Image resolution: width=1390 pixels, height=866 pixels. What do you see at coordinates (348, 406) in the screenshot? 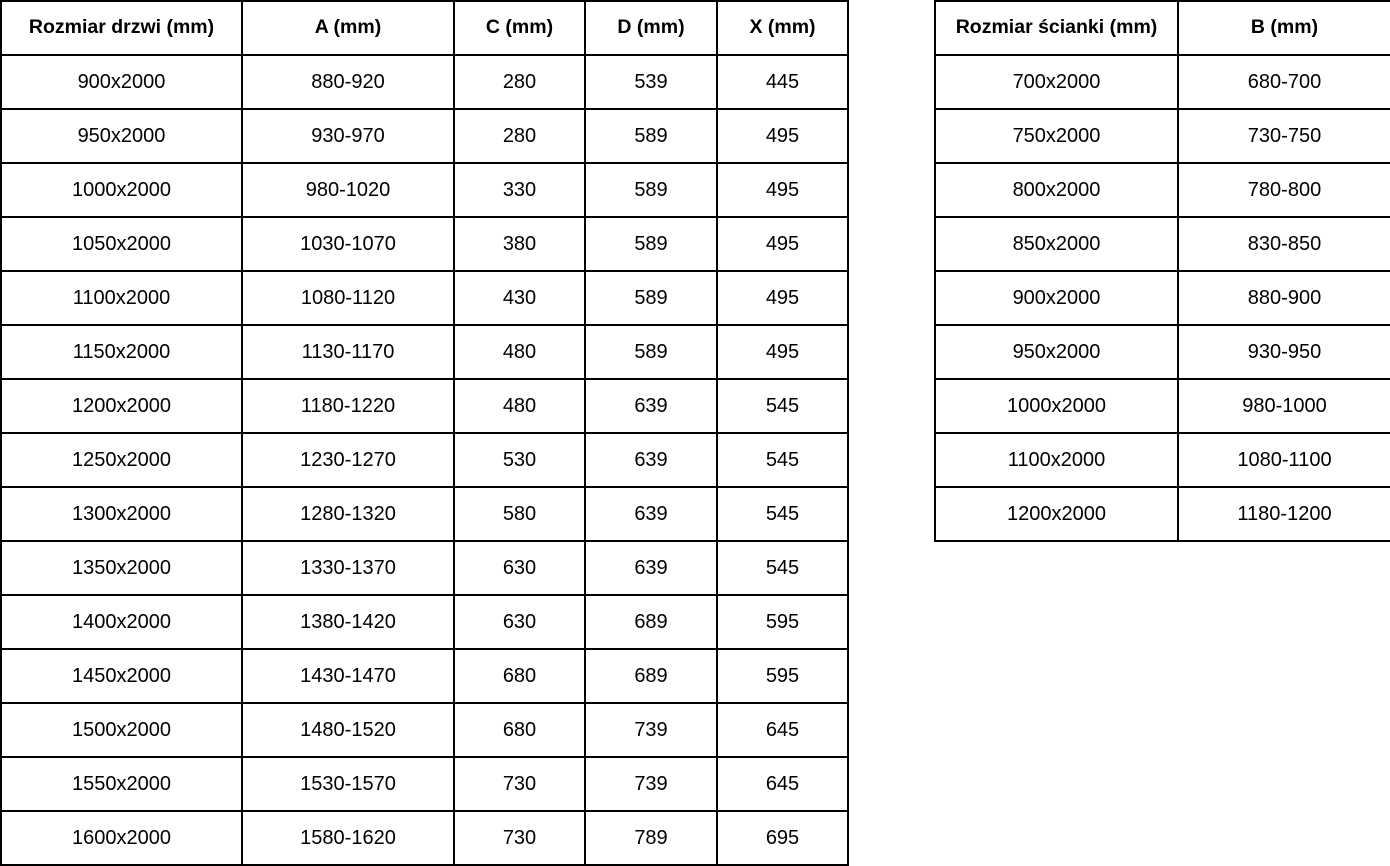
I see `doors-cell-1: 1180-1220` at bounding box center [348, 406].